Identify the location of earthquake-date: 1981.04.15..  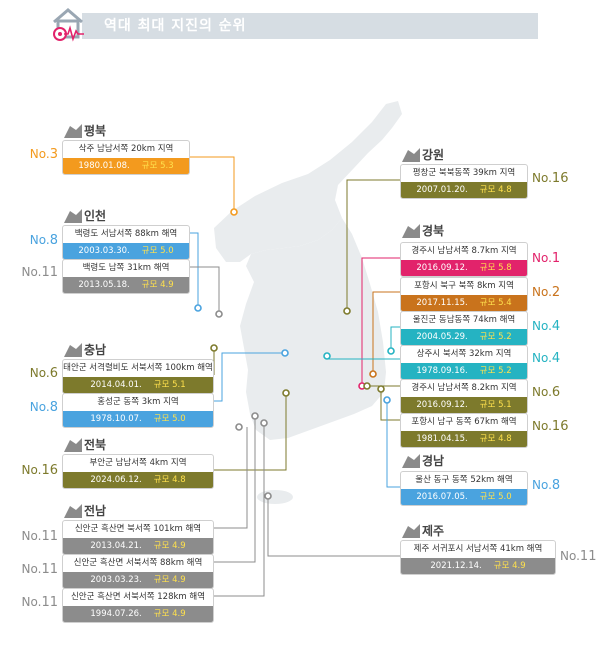
(442, 439).